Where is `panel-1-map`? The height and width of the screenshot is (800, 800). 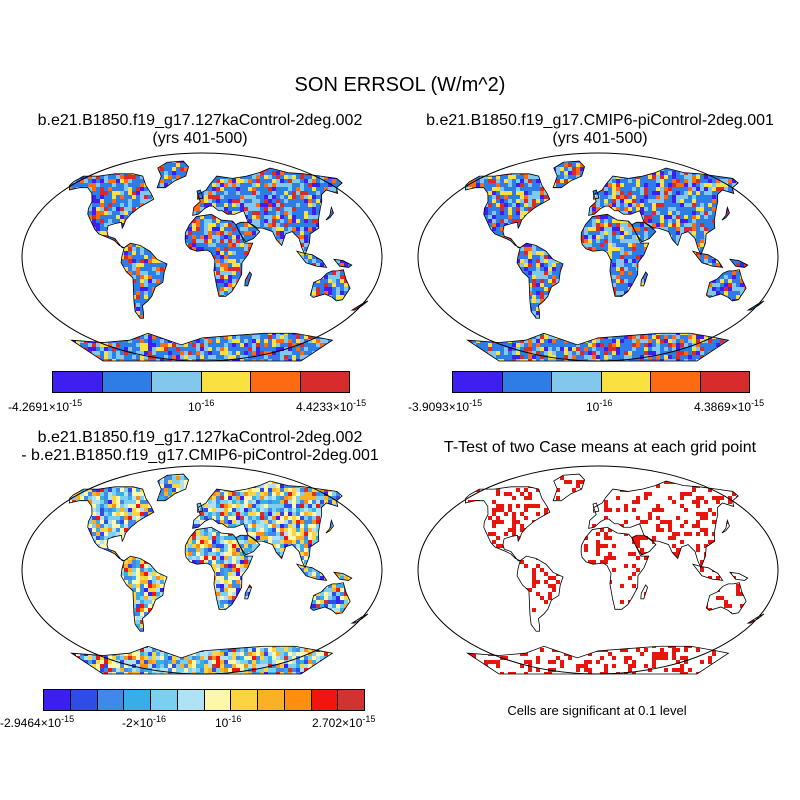
panel-1-map is located at coordinates (202, 257).